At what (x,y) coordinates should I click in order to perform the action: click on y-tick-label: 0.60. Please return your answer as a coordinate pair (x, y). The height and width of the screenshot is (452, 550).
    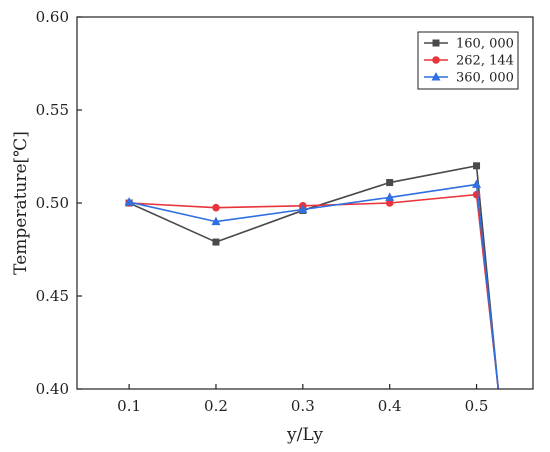
    Looking at the image, I should click on (52, 17).